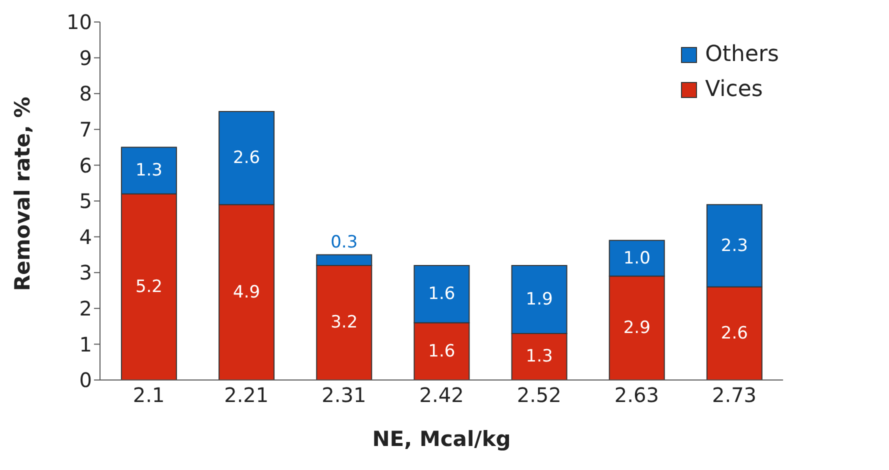 The image size is (889, 470). I want to click on data-label: 2.3, so click(734, 246).